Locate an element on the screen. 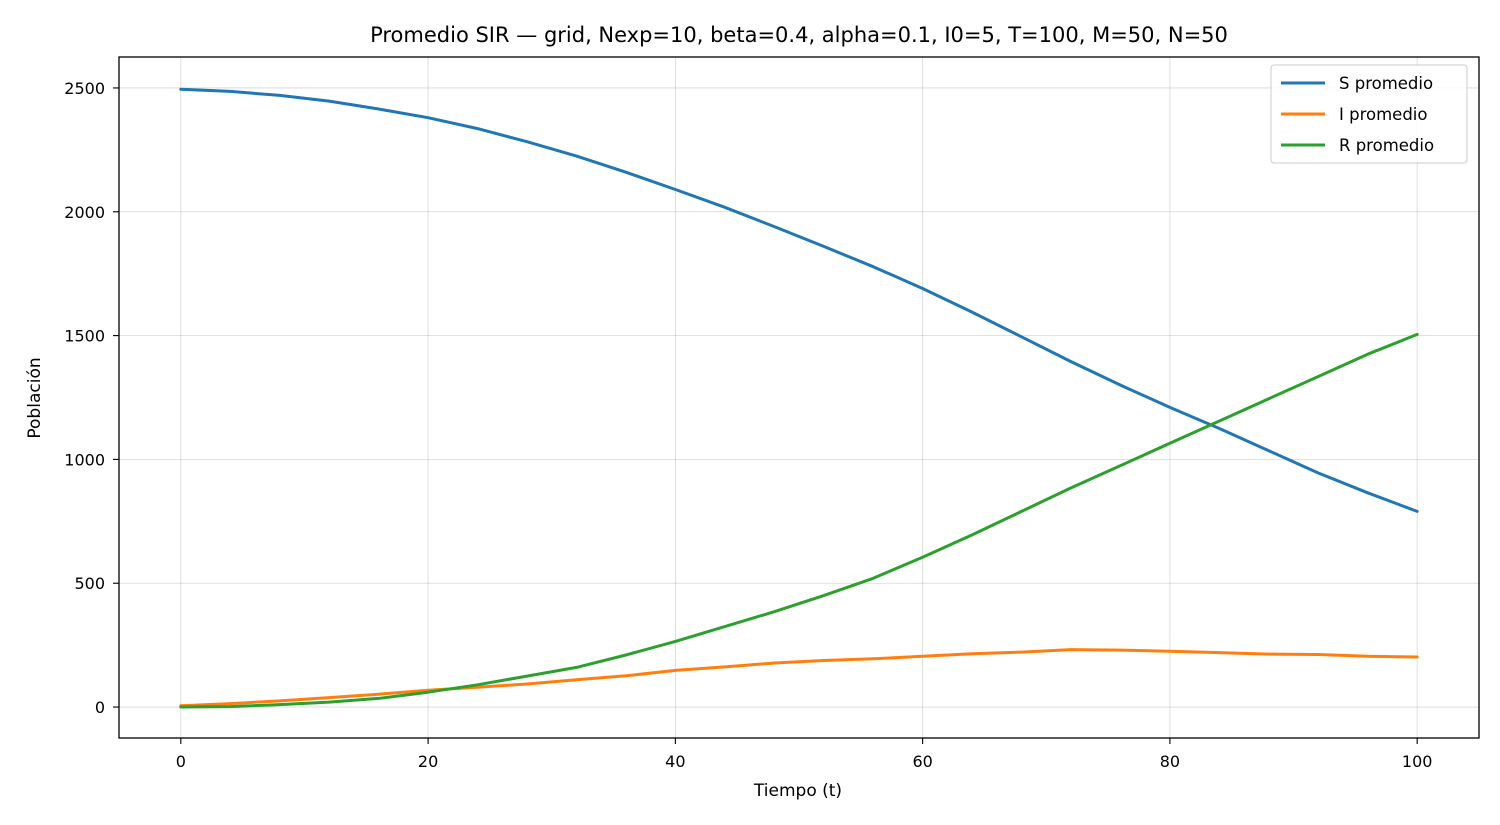 The image size is (1500, 825). y-tick-label: 2000 is located at coordinates (84, 212).